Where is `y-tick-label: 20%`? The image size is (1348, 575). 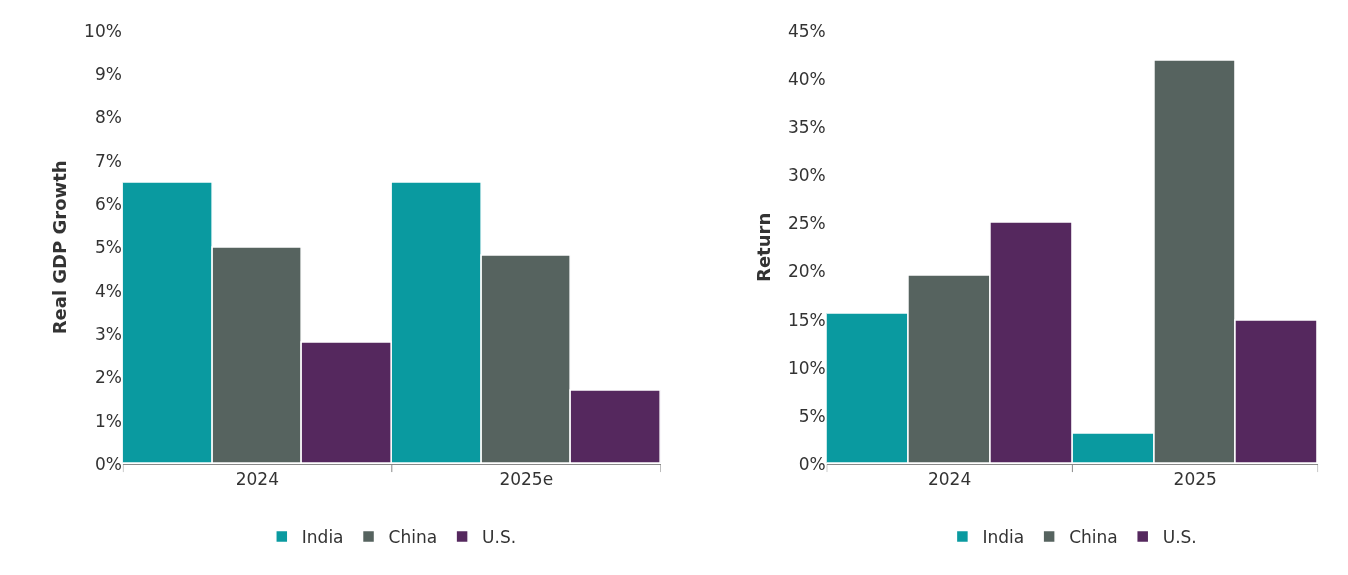 y-tick-label: 20% is located at coordinates (806, 271).